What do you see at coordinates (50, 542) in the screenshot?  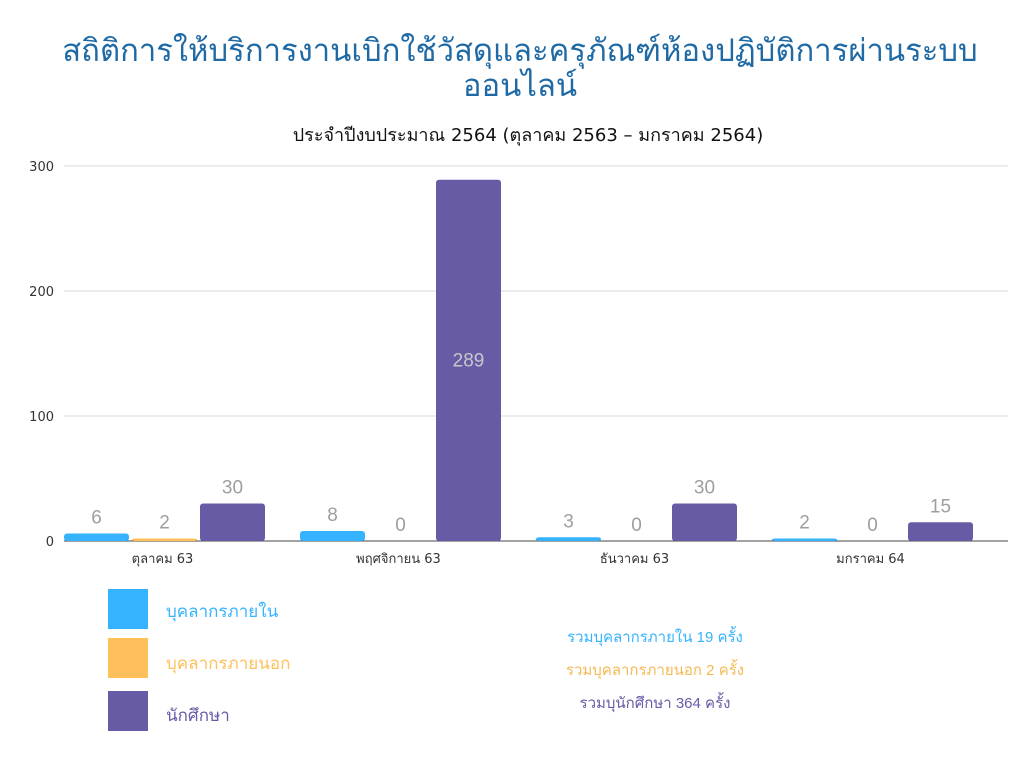 I see `y-tick-label: 0` at bounding box center [50, 542].